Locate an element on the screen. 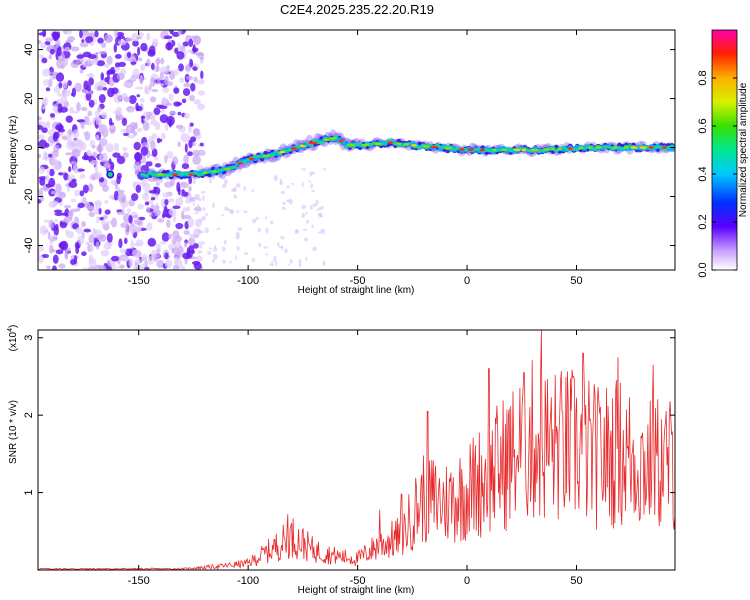 The image size is (750, 600). colorbar-tick-label: 0.6 is located at coordinates (703, 125).